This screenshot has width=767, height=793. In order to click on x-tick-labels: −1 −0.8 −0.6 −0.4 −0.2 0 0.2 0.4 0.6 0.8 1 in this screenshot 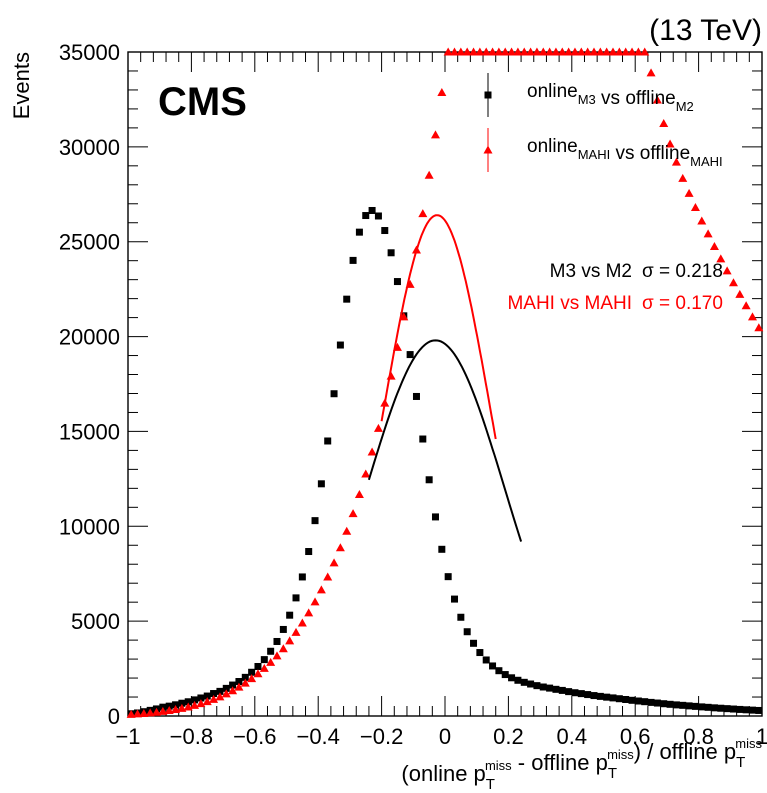, I will do `click(441, 736)`.